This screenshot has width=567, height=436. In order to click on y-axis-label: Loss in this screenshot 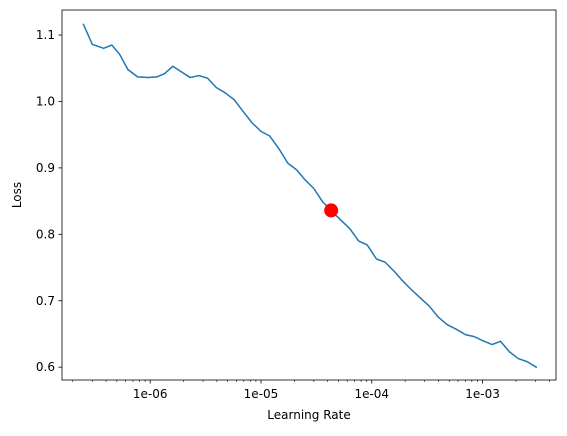, I will do `click(17, 195)`.